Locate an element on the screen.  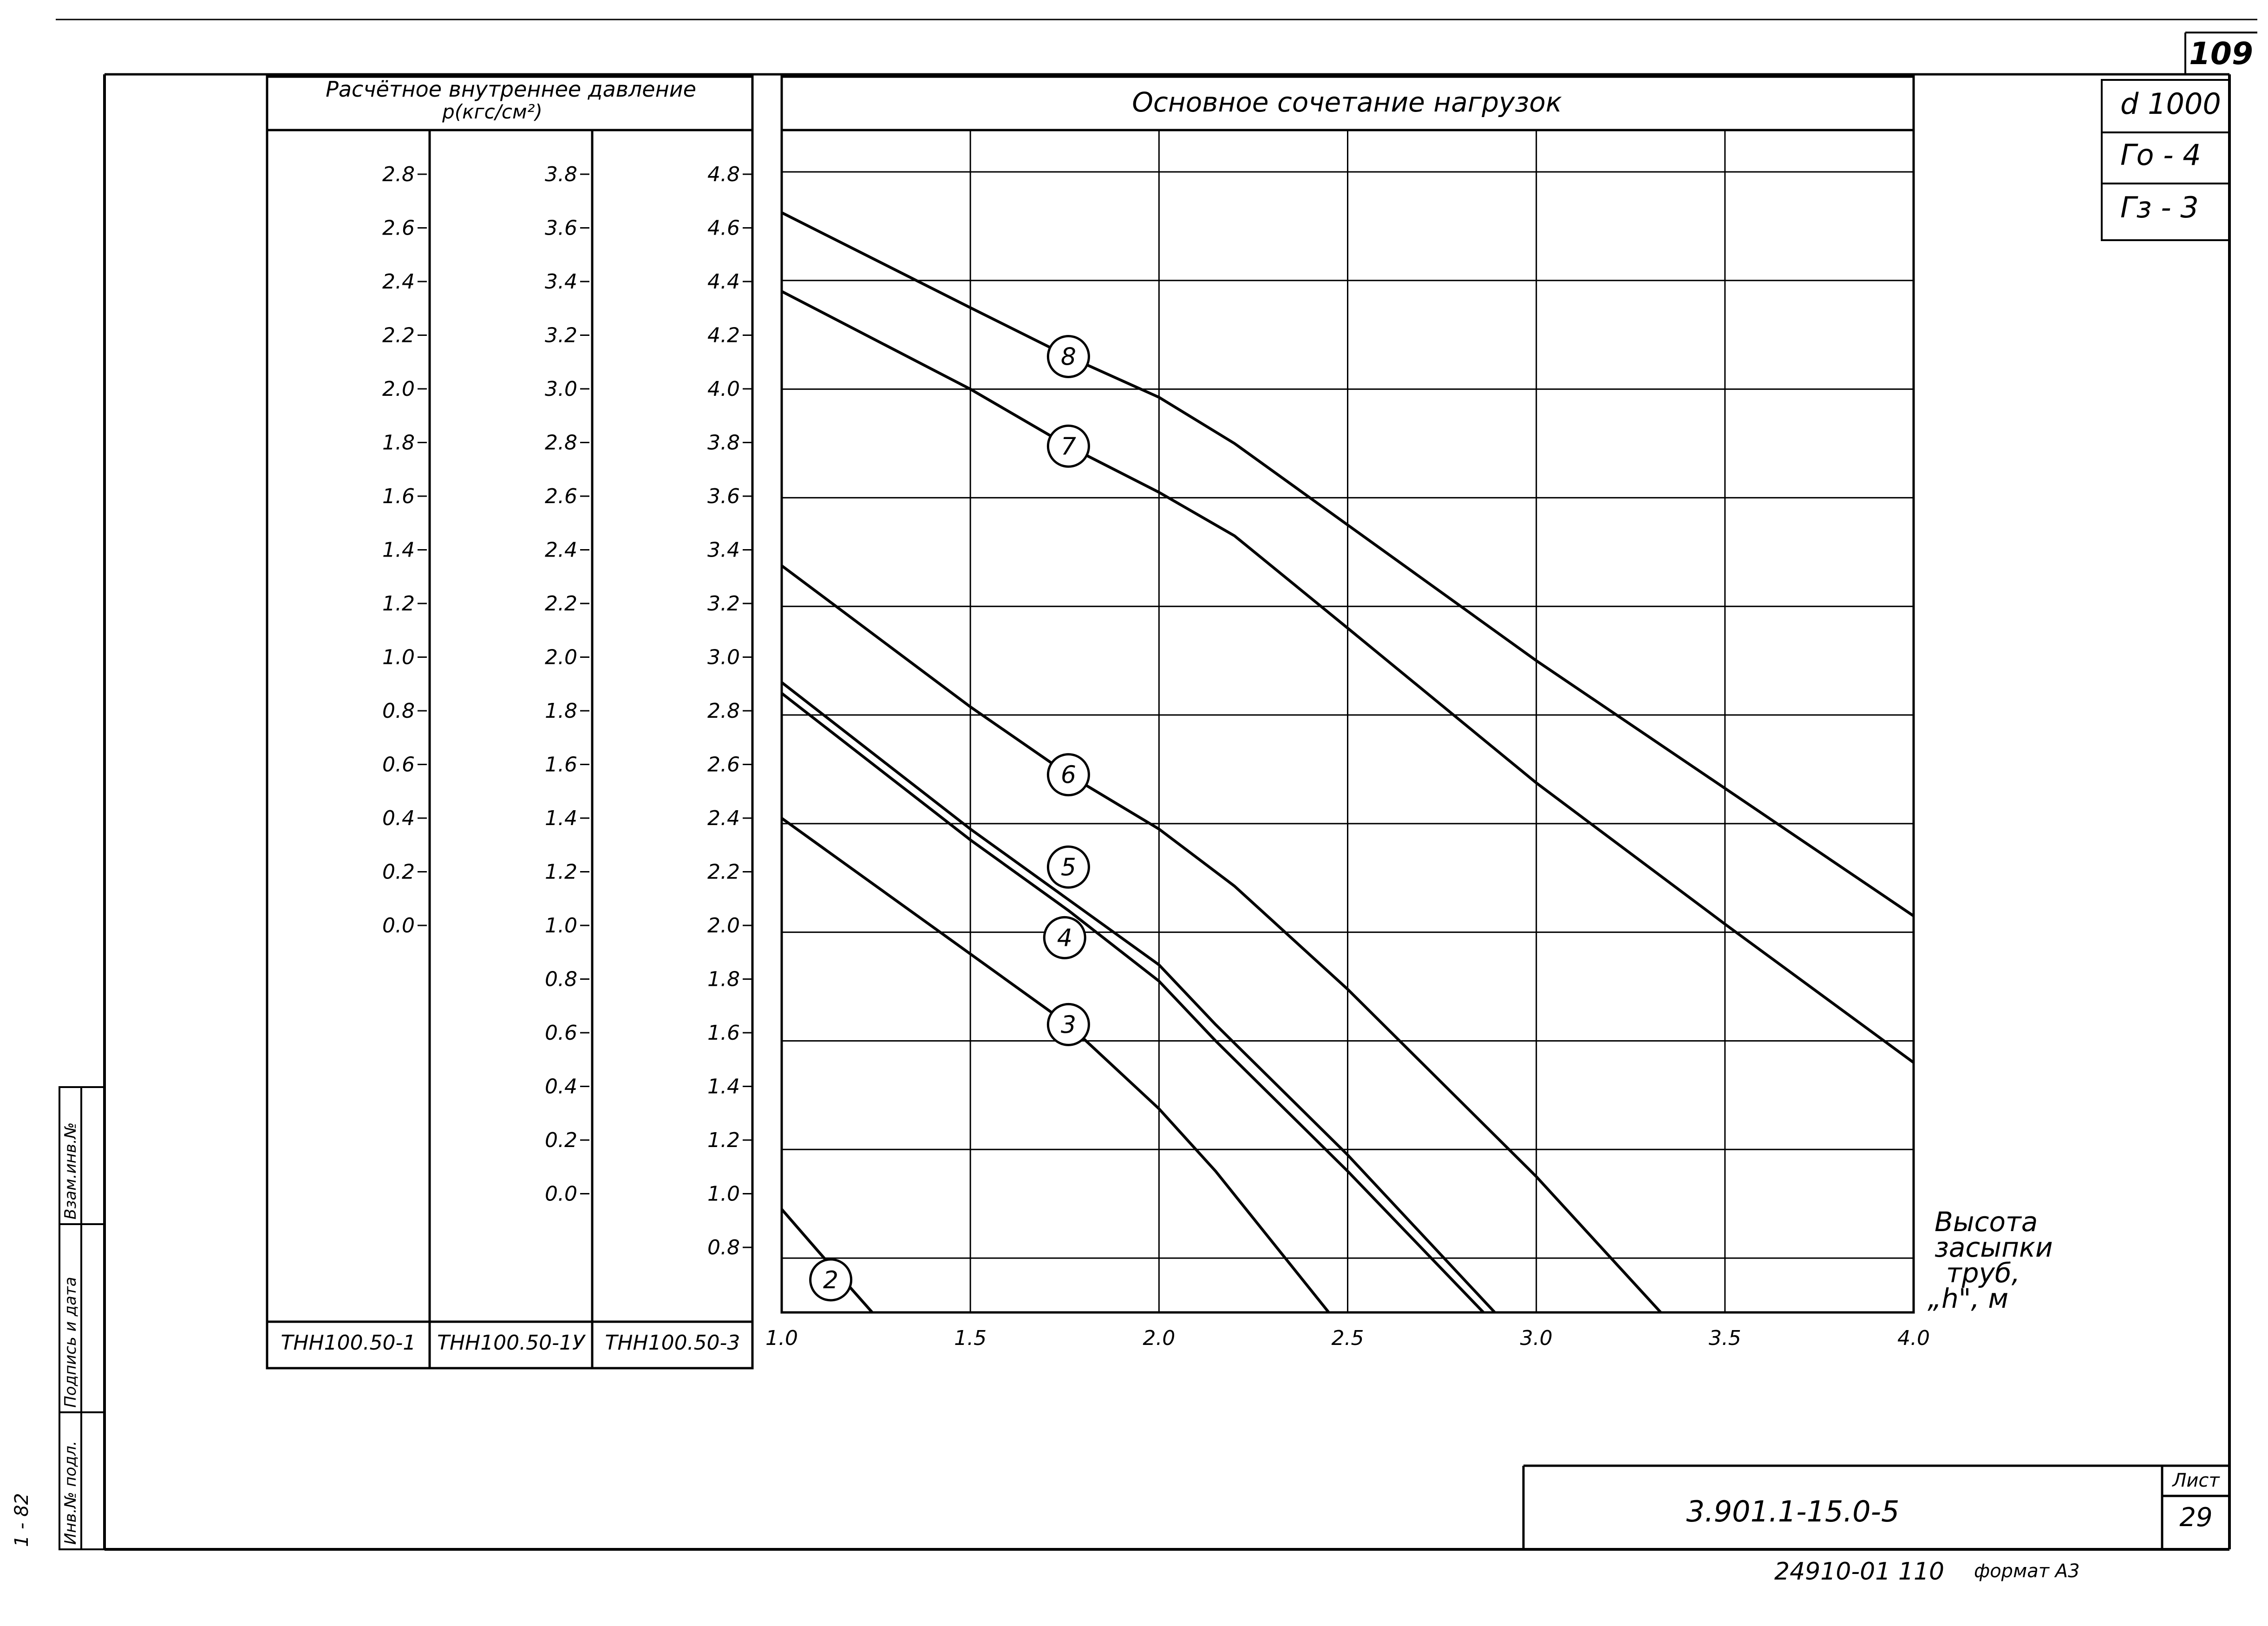
stamp-label-inv: Инв.№ подл. is located at coordinates (70, 1493).